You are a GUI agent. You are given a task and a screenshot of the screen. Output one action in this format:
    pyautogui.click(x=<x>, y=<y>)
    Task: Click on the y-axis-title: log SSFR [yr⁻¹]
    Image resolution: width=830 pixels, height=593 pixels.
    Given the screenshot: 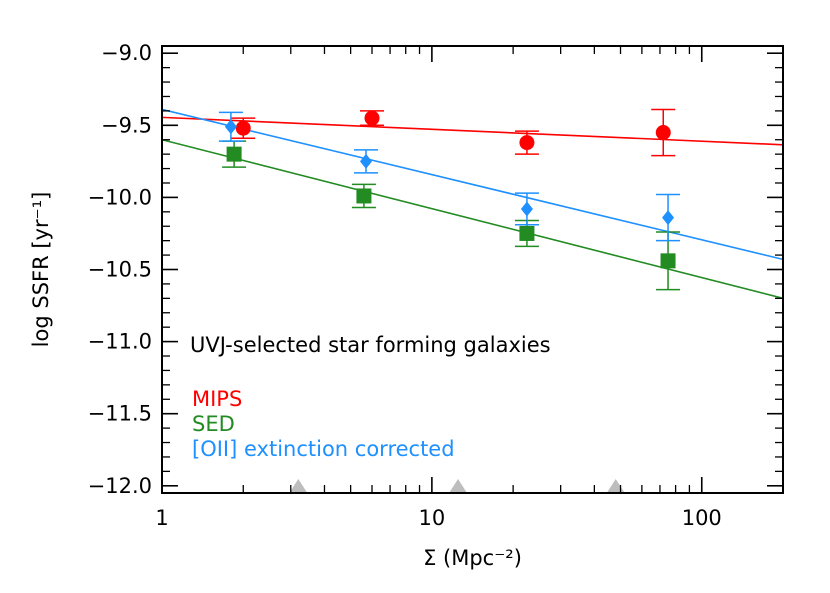 What is the action you would take?
    pyautogui.click(x=41, y=270)
    